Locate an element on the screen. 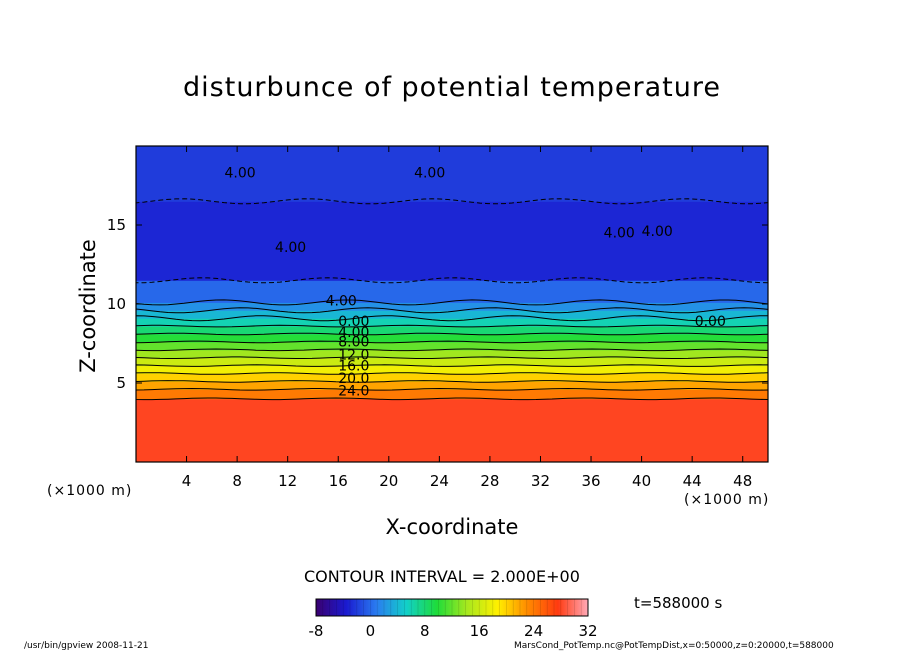 The width and height of the screenshot is (904, 654). x-tick-label: 48 is located at coordinates (742, 481).